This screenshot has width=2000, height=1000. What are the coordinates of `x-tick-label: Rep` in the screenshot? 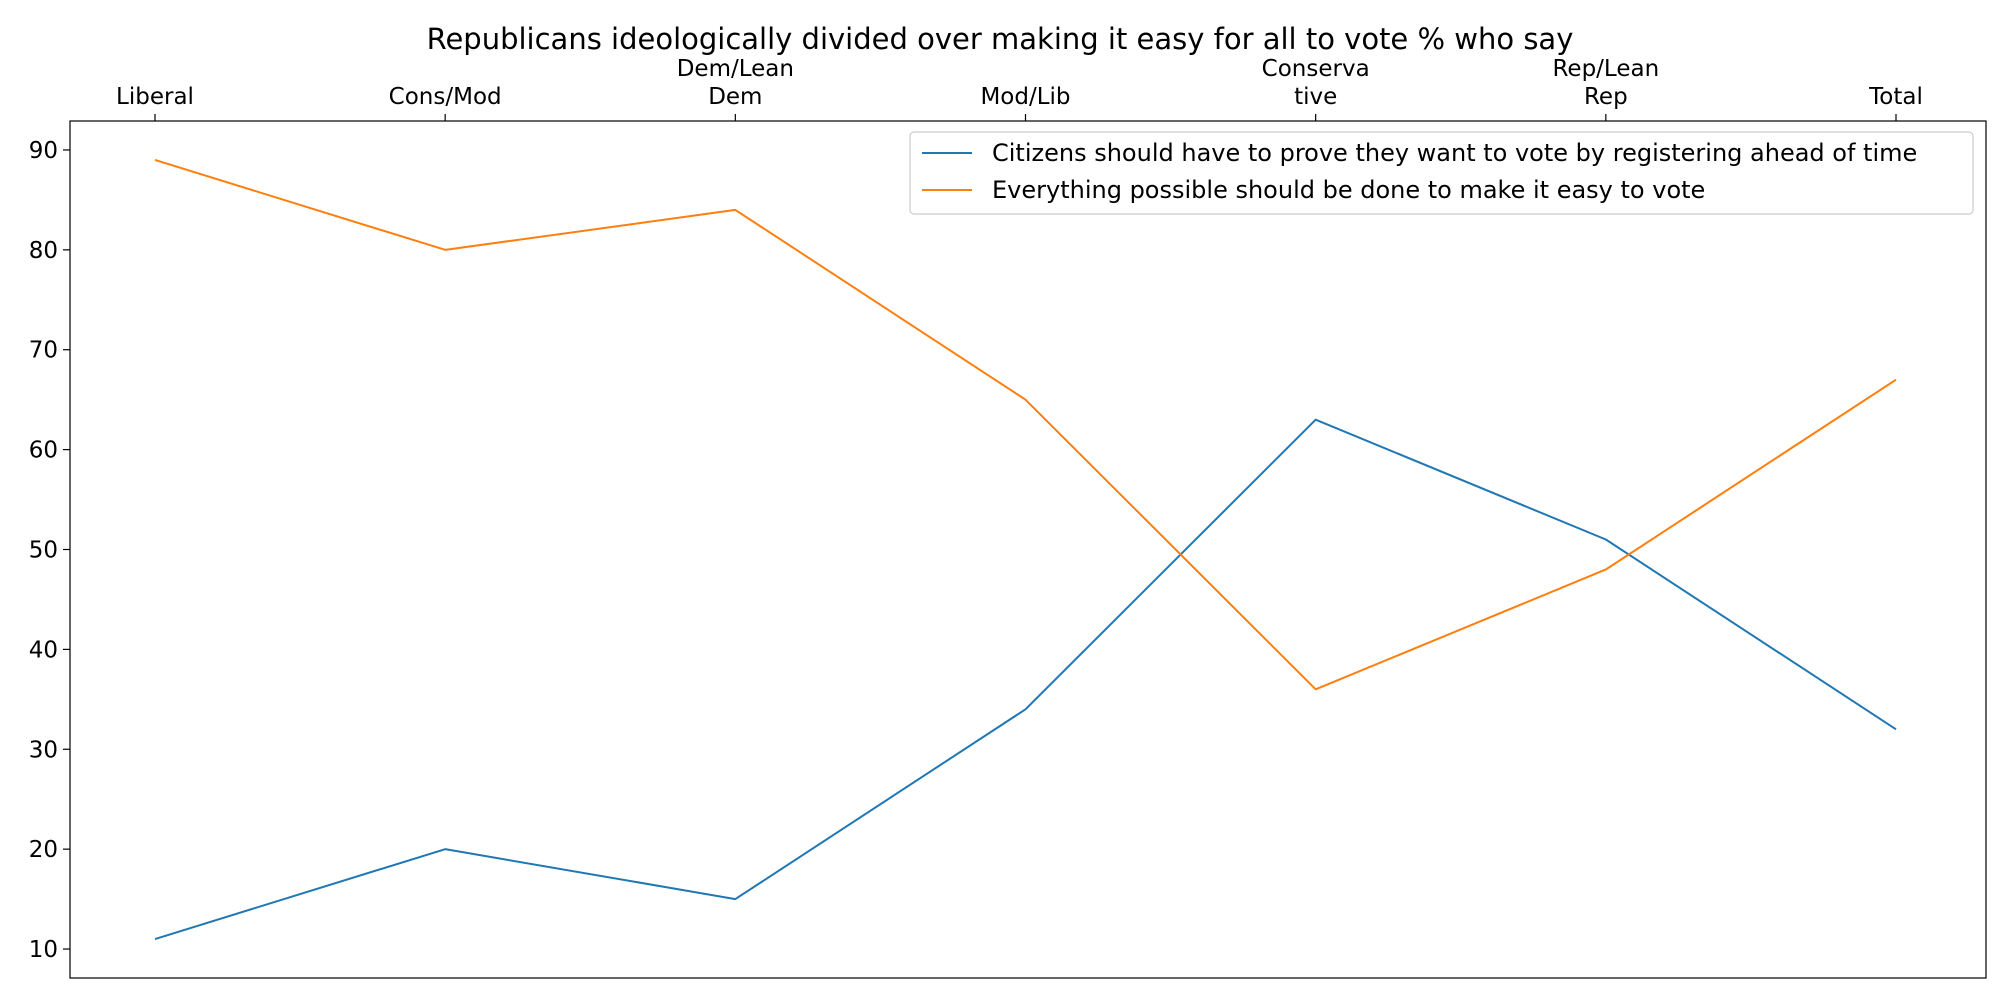 It's located at (1606, 97).